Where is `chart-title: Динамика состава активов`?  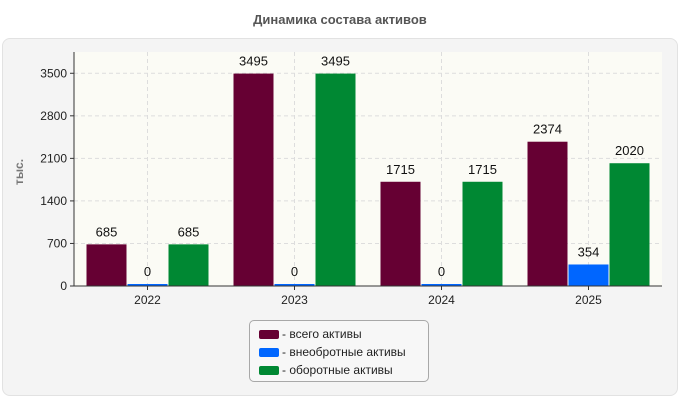 chart-title: Динамика состава активов is located at coordinates (340, 19).